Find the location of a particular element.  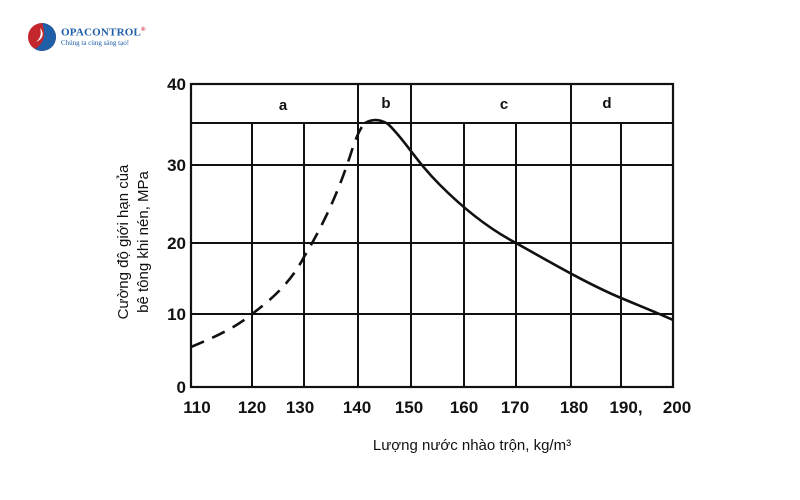

zone-c-label: c is located at coordinates (504, 104).